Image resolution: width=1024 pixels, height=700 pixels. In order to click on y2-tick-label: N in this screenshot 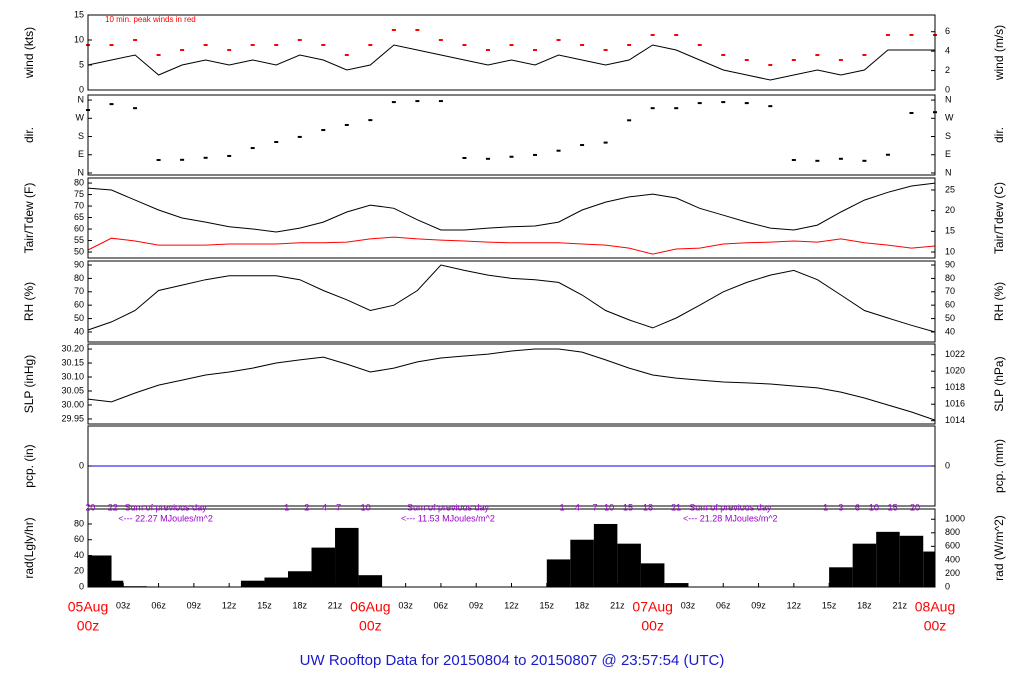, I will do `click(948, 99)`.